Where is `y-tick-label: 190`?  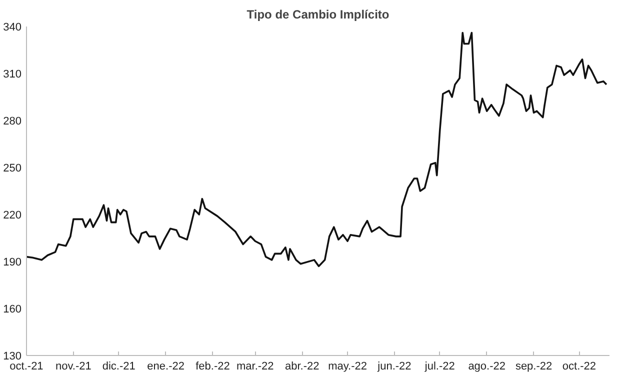
y-tick-label: 190 is located at coordinates (12, 262).